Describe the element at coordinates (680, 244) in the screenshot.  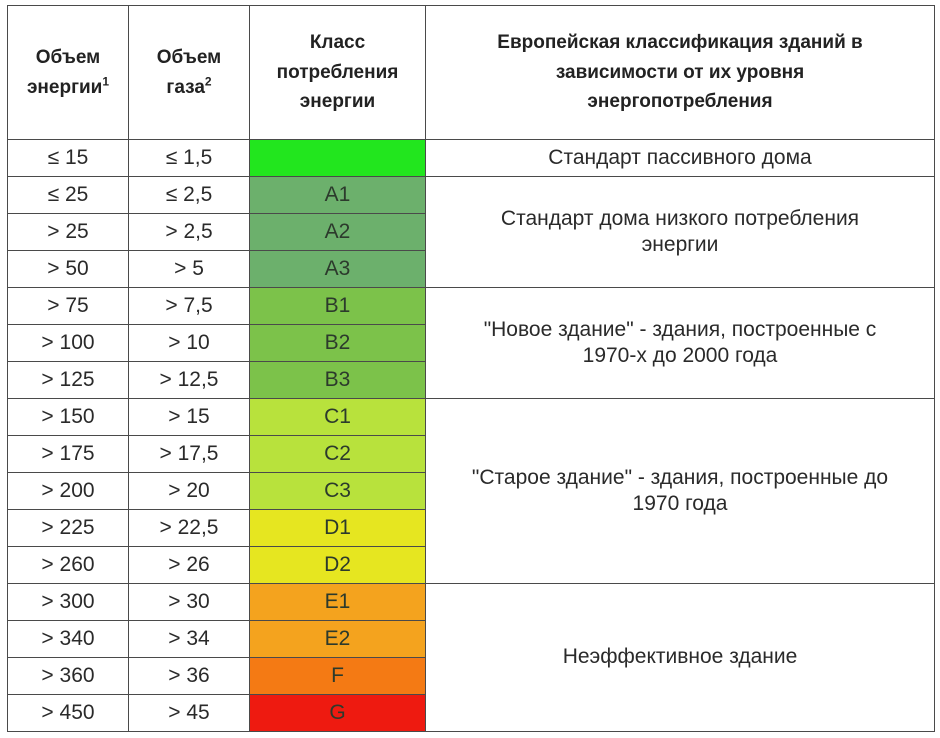
I see `description-line: энергии` at that location.